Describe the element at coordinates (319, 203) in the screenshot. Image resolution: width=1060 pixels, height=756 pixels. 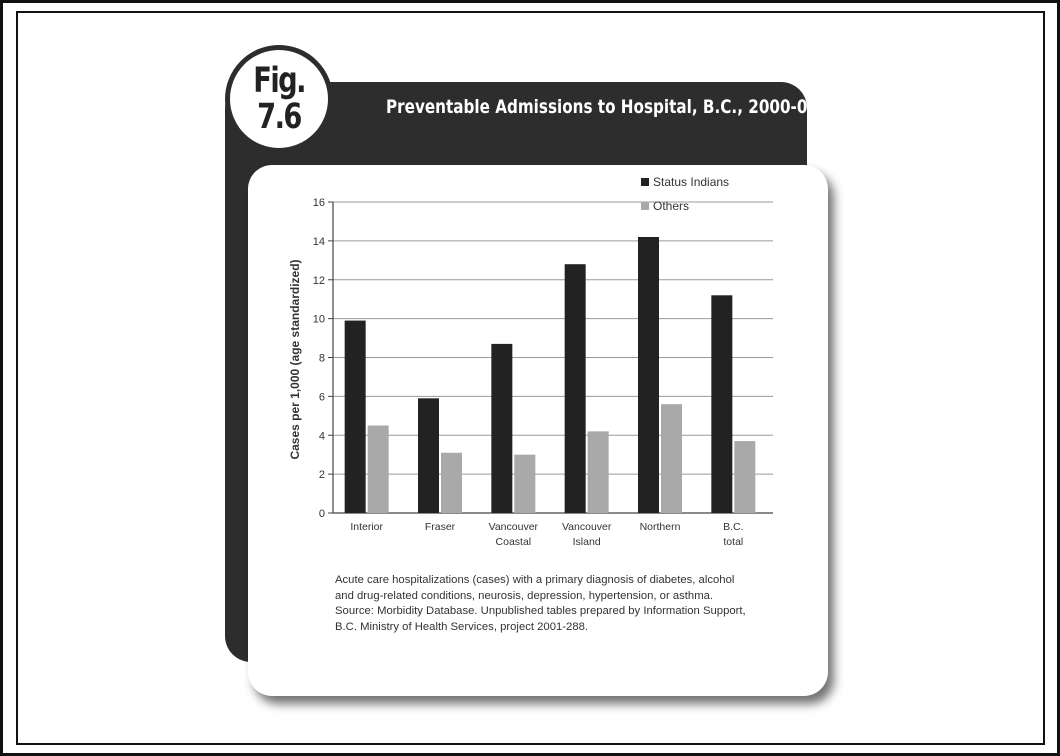
I see `y-tick-label: 16` at that location.